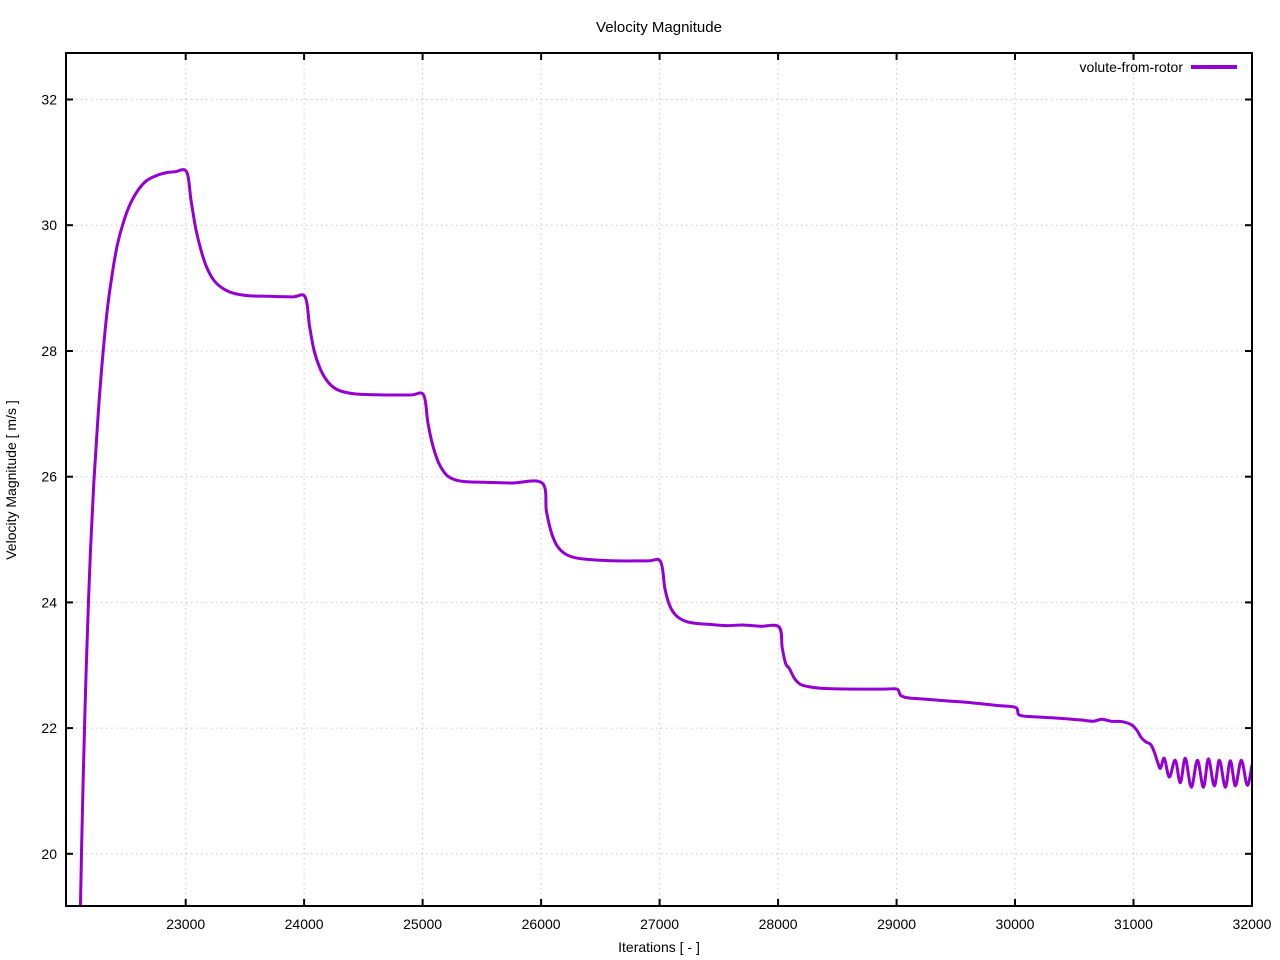  Describe the element at coordinates (1015, 924) in the screenshot. I see `x-tick-label: 30000` at that location.